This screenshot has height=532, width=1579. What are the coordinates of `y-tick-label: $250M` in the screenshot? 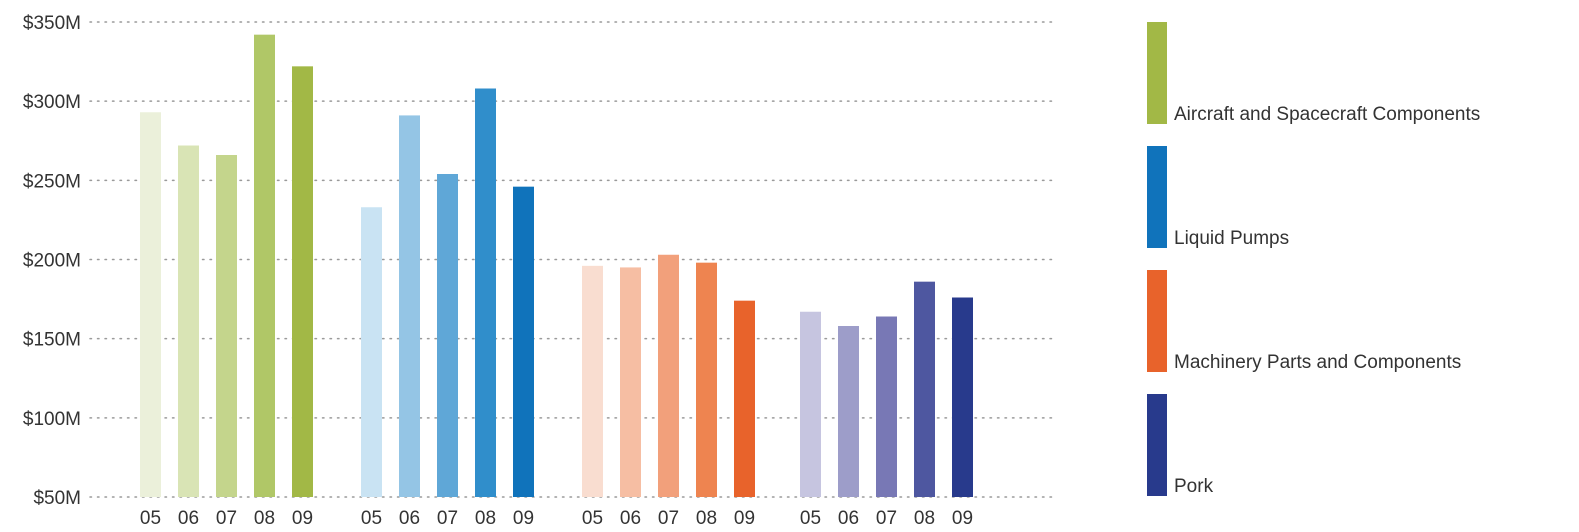 It's located at (52, 181).